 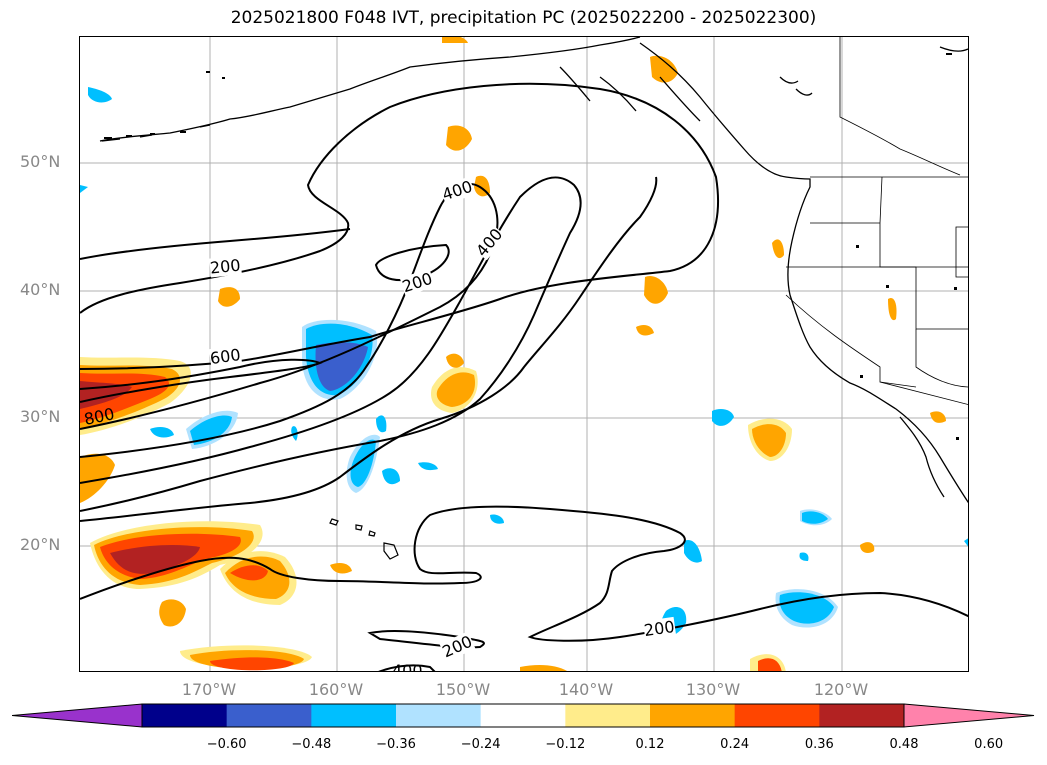 What do you see at coordinates (40, 544) in the screenshot?
I see `lat-label: 20°N` at bounding box center [40, 544].